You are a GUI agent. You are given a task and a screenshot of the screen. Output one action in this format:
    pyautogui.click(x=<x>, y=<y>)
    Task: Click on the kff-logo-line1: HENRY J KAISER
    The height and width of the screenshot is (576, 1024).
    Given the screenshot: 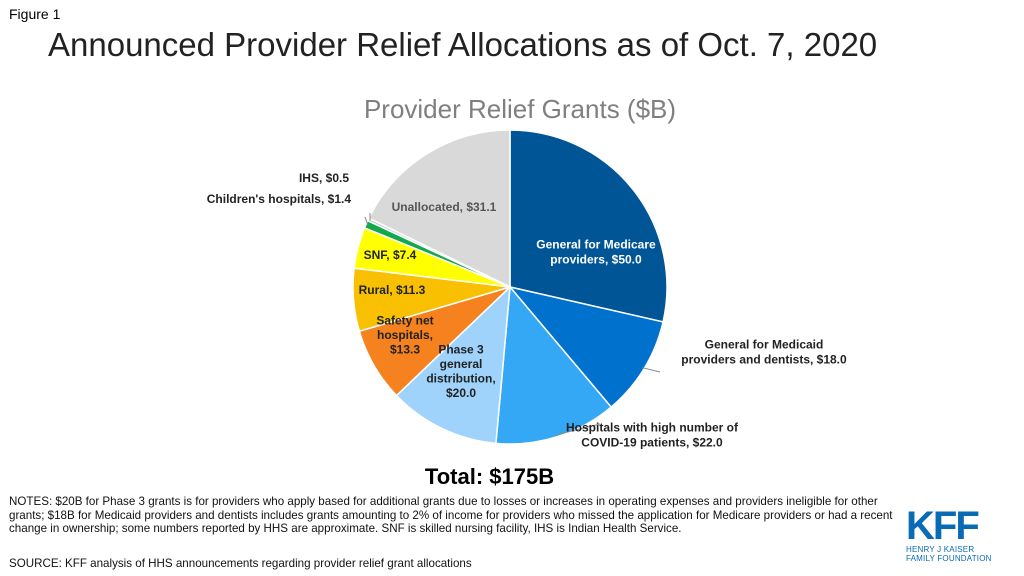 What is the action you would take?
    pyautogui.click(x=940, y=549)
    